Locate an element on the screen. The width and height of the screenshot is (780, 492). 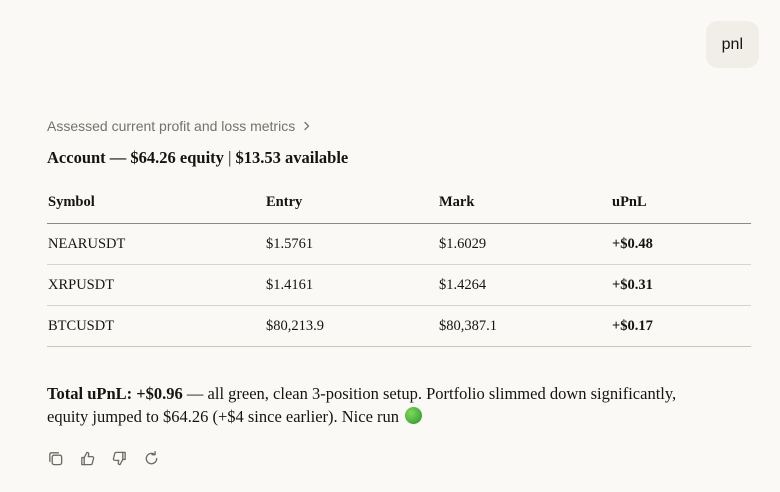
header-entry: Entry is located at coordinates (351, 203).